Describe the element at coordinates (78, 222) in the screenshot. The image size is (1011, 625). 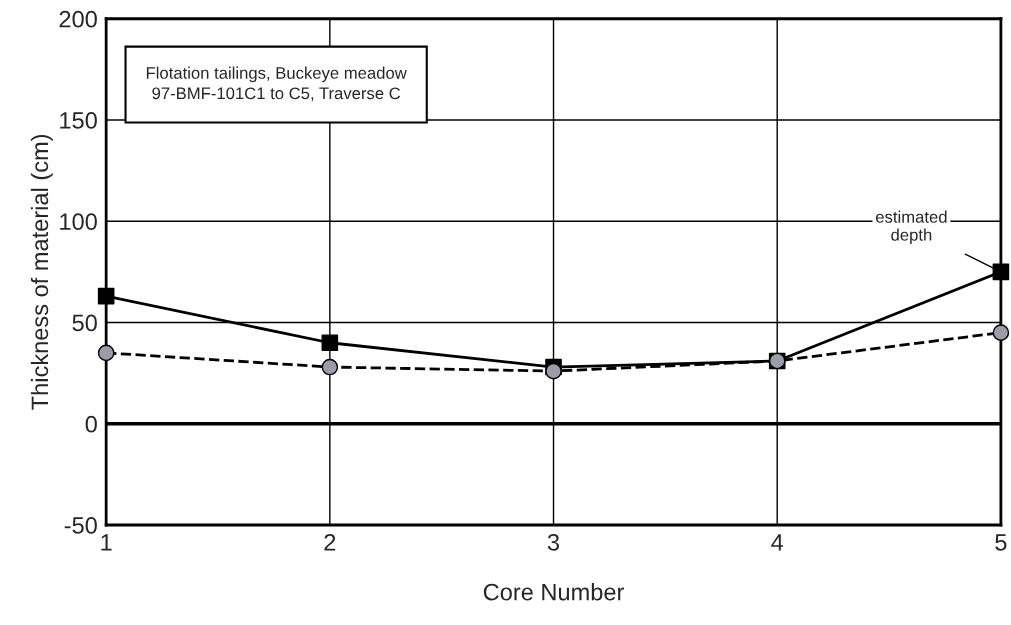
I see `y-tick-label: 100` at that location.